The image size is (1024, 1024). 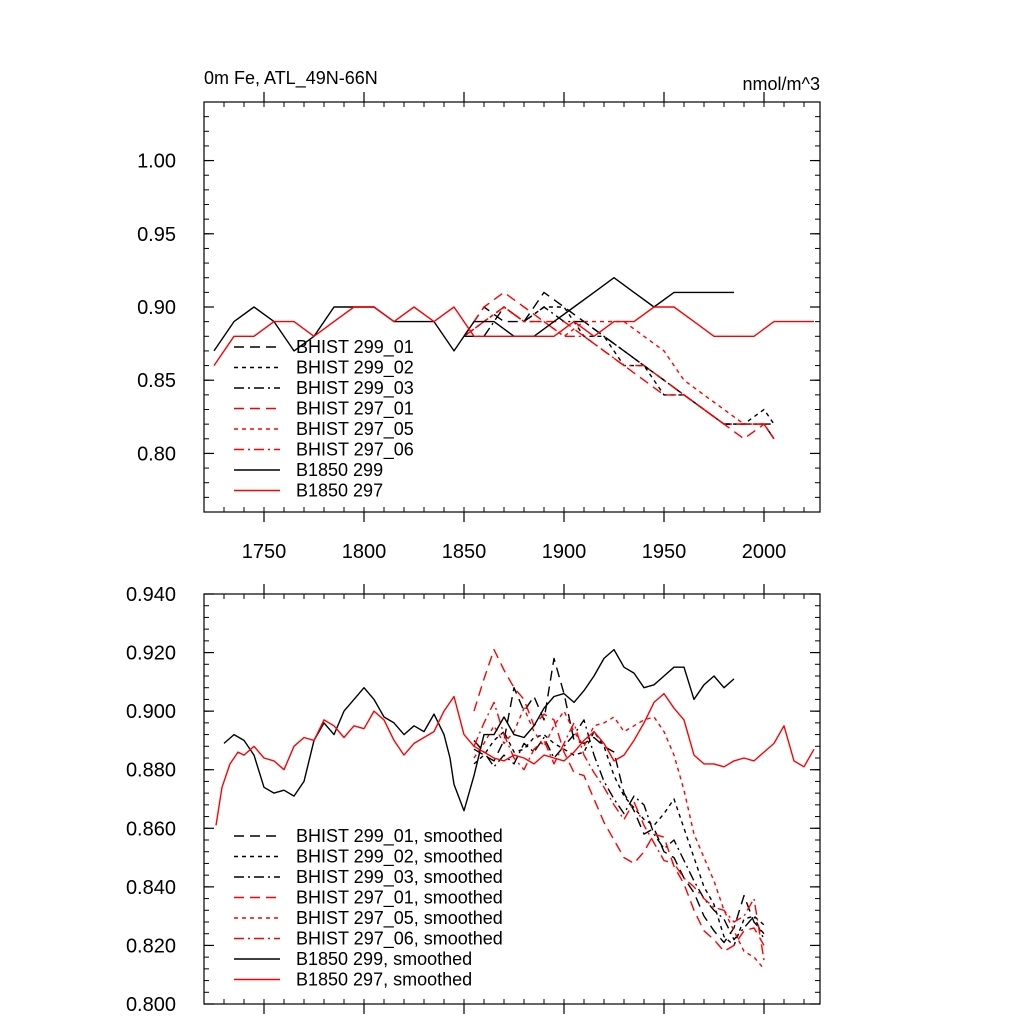 I want to click on top-x-tick-label: 2000, so click(x=764, y=552).